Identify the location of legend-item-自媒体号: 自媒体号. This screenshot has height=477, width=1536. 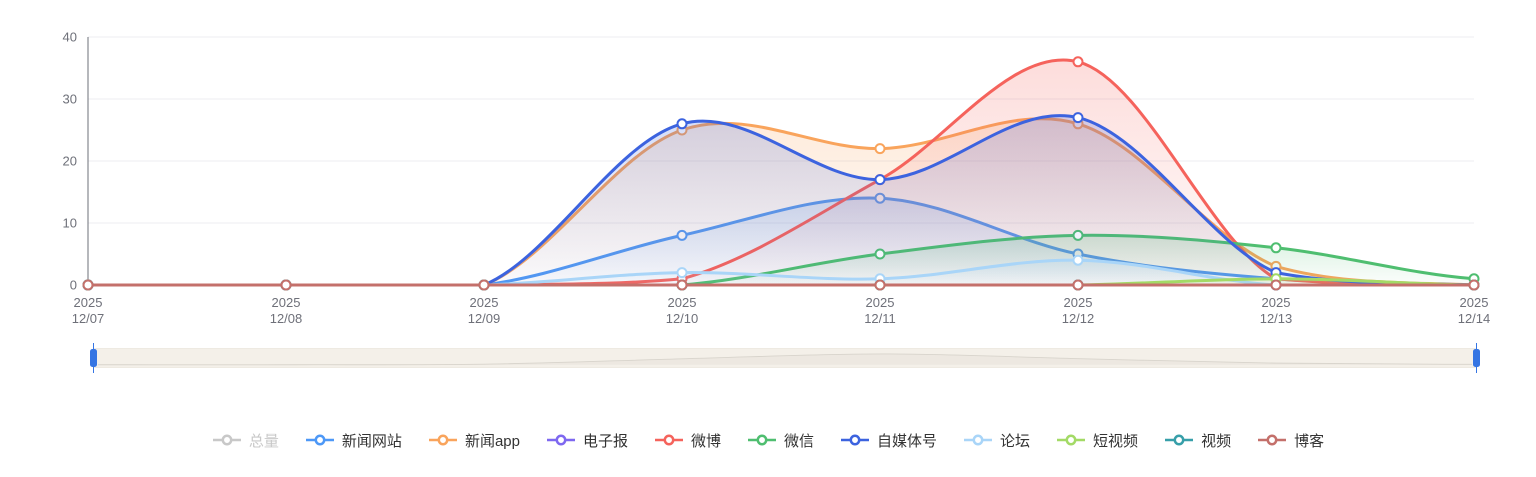
(888, 440).